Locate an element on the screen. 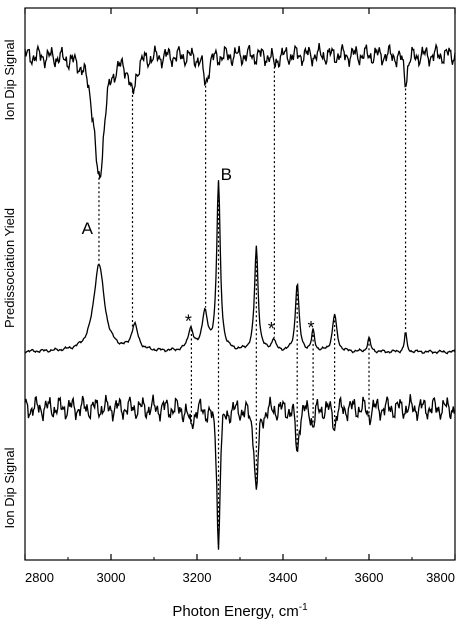  x-axis-title: Photon Energy, cm-1 is located at coordinates (240, 611).